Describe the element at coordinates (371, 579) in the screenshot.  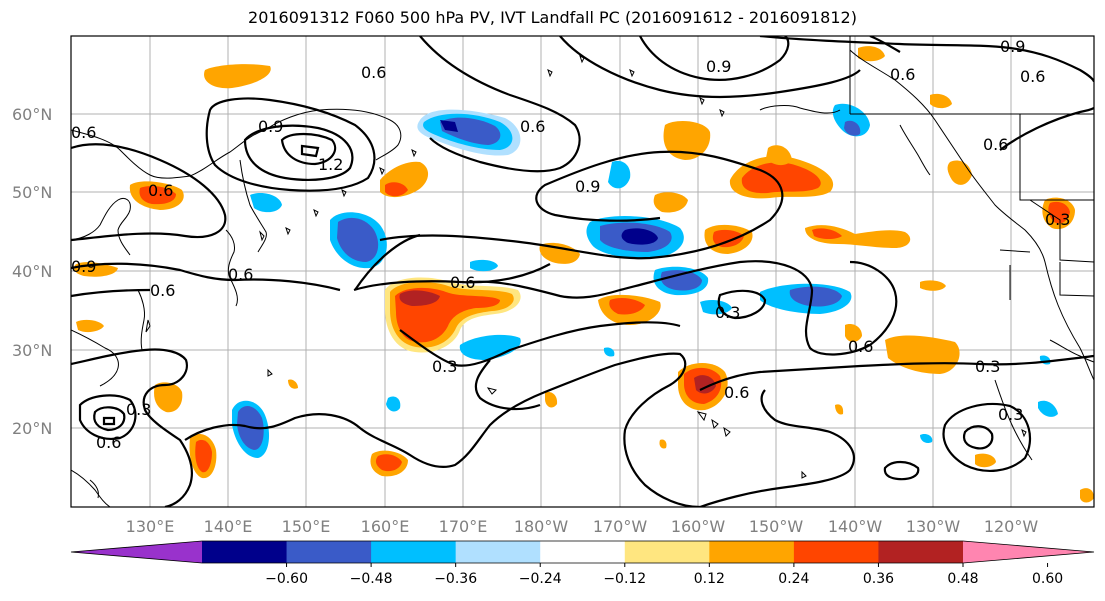
I see `colorbar-tick-label: −0.48` at that location.